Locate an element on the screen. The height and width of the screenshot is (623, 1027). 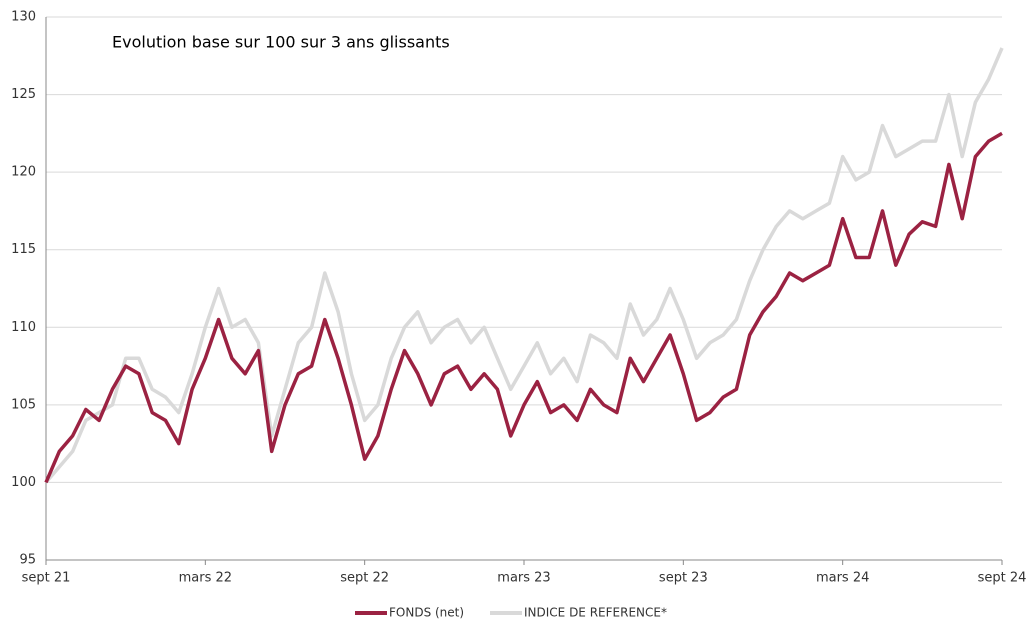
legend-item: INDICE DE REFERENCE* is located at coordinates (578, 613).